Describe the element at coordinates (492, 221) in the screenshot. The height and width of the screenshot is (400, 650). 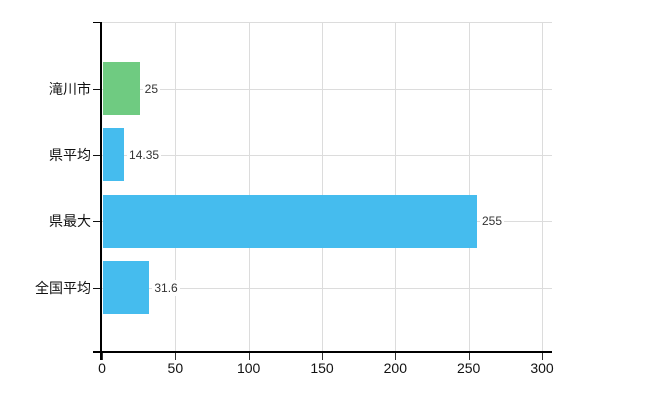
I see `bar-value-label: 255` at that location.